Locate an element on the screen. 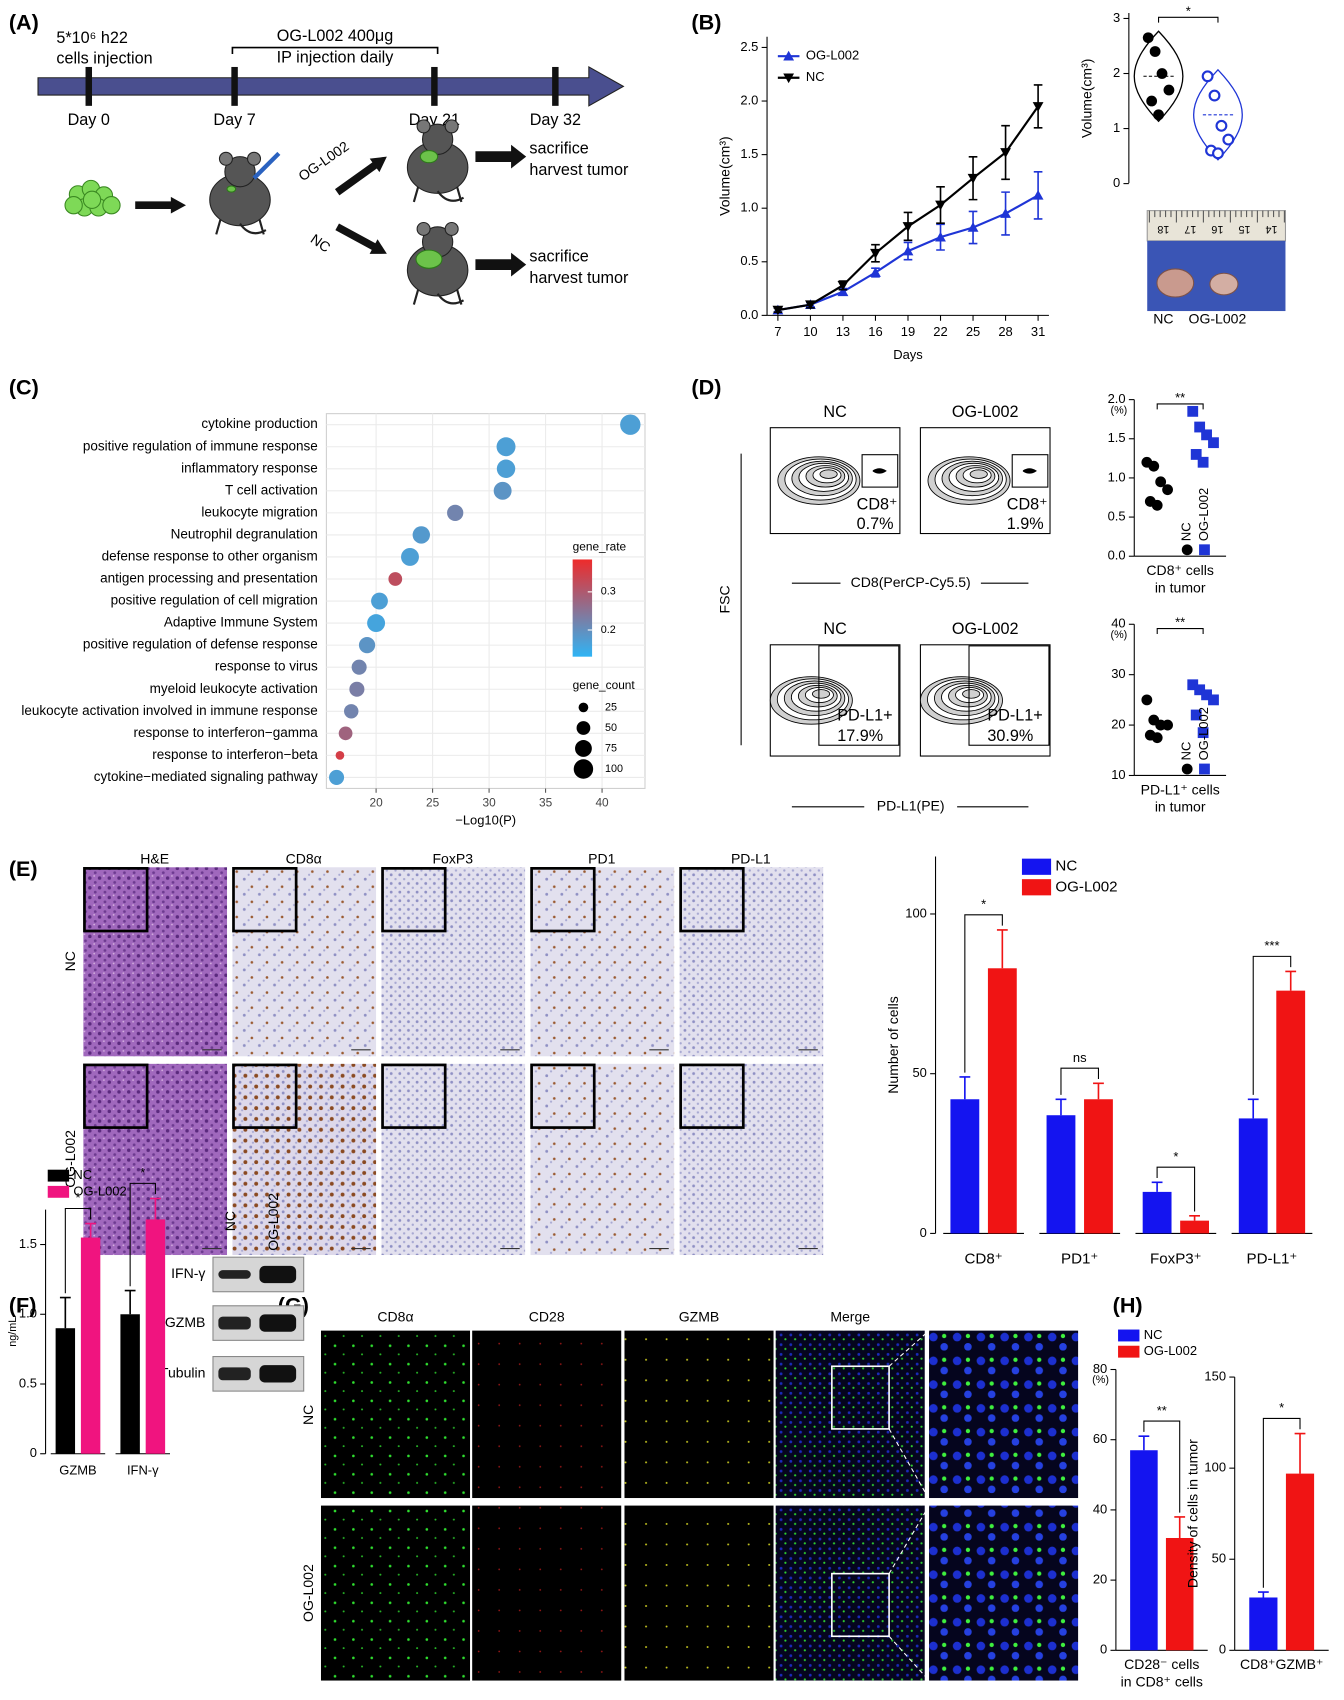 This screenshot has width=1344, height=1700. mouse-head is located at coordinates (240, 172).